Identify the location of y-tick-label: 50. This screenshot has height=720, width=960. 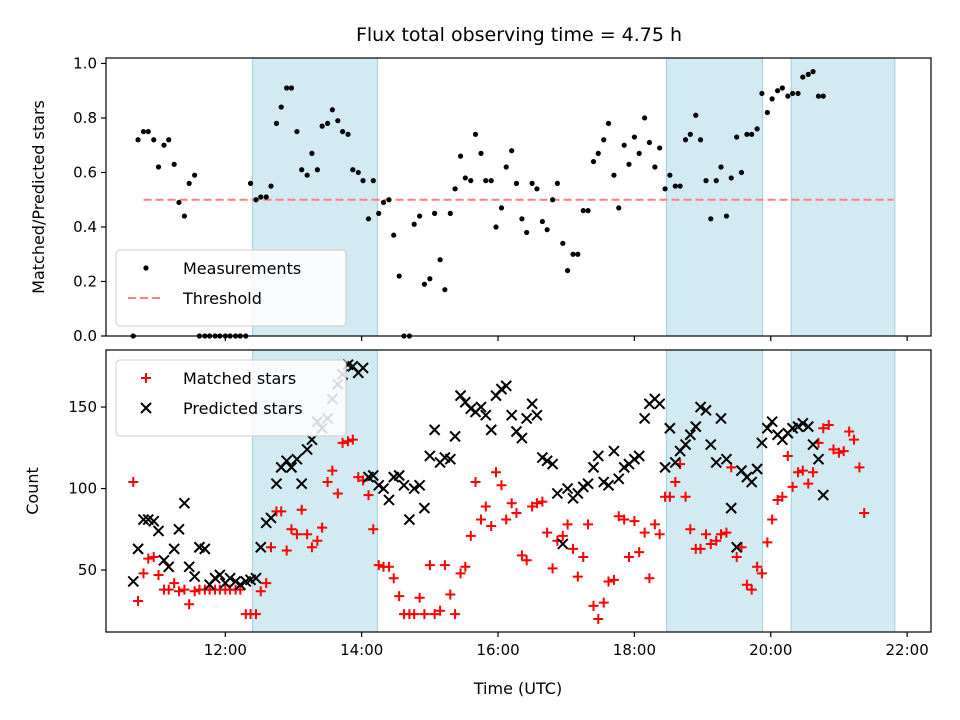
(87, 570).